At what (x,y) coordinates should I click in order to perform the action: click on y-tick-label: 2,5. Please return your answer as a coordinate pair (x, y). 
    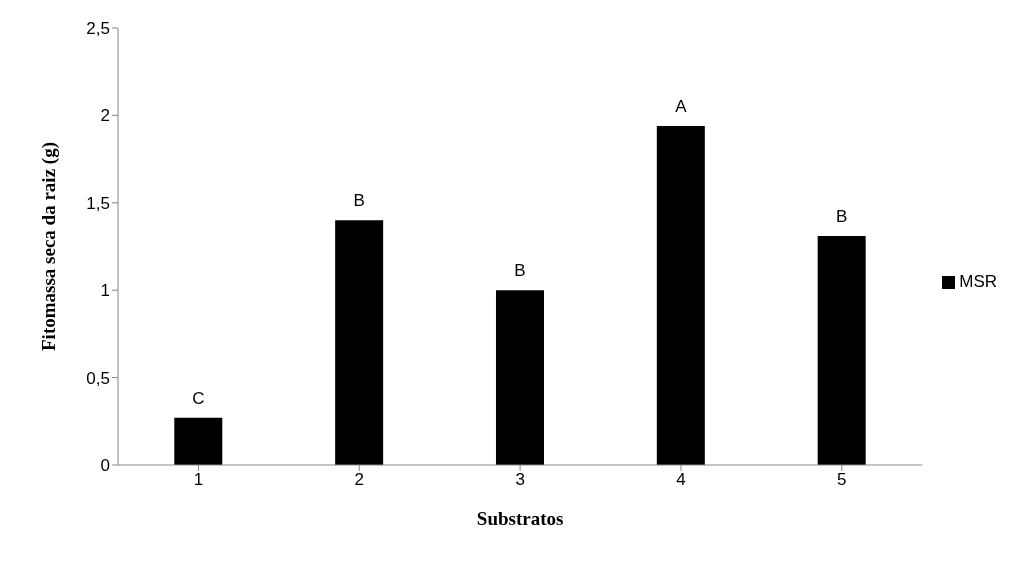
    Looking at the image, I should click on (98, 29).